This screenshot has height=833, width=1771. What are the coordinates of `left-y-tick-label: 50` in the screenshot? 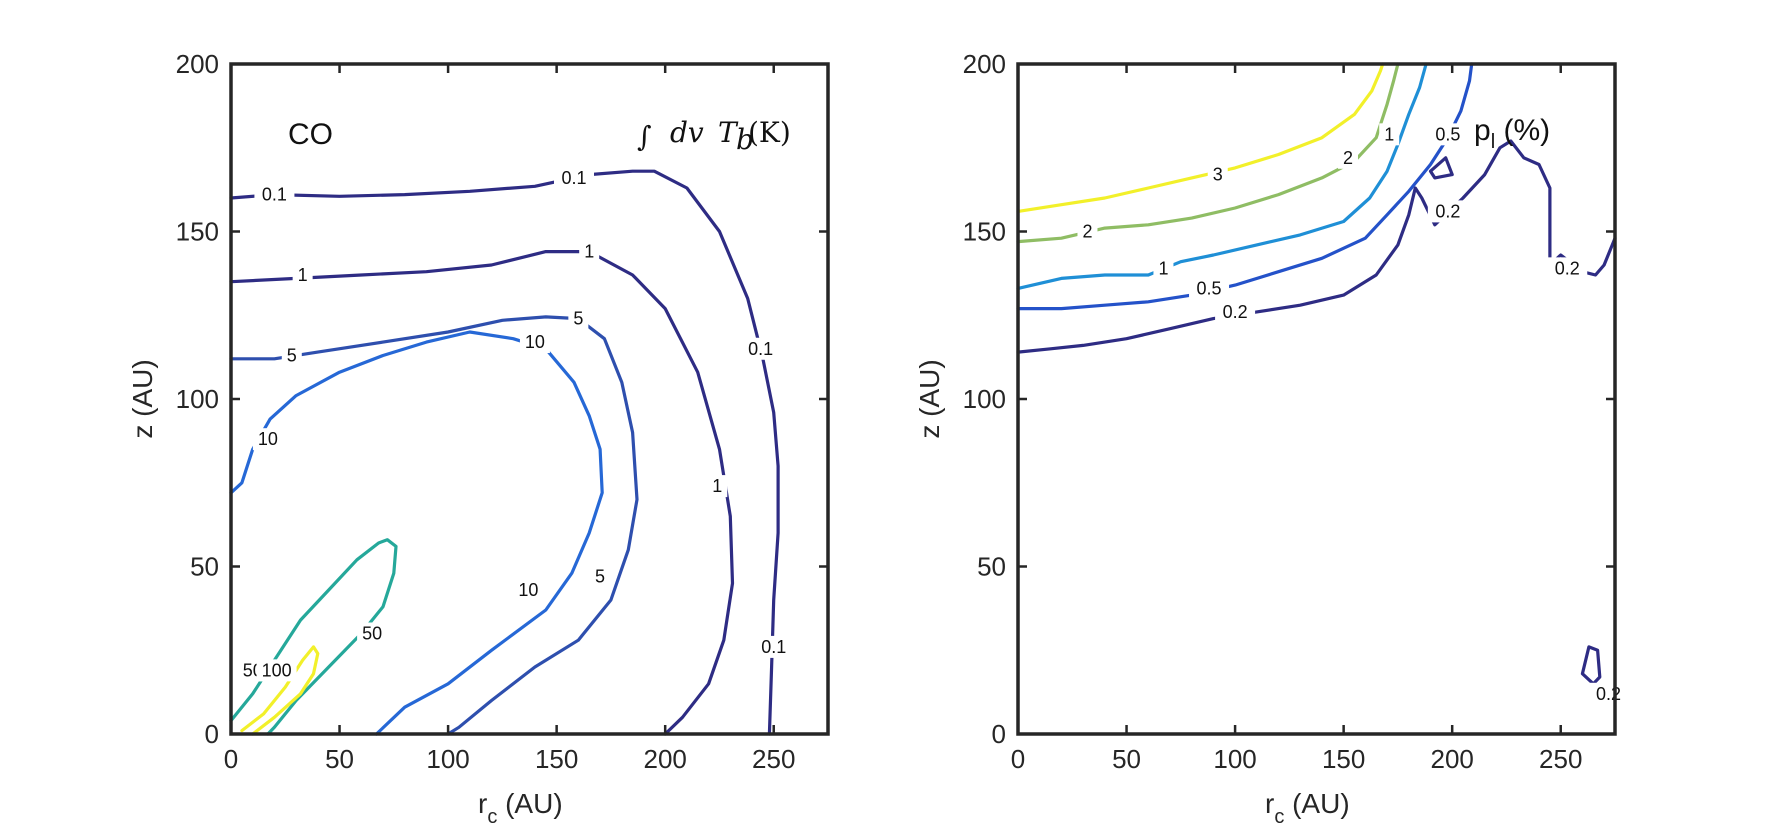 It's located at (204, 567).